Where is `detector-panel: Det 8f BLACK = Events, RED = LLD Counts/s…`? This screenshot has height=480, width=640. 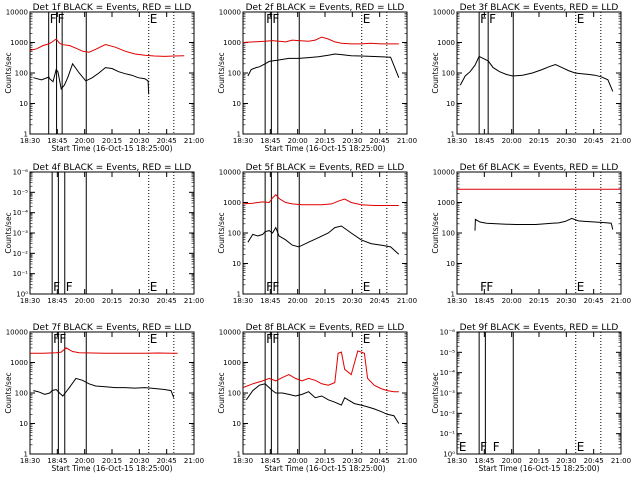 detector-panel: Det 8f BLACK = Events, RED = LLD Counts/s… is located at coordinates (317, 398).